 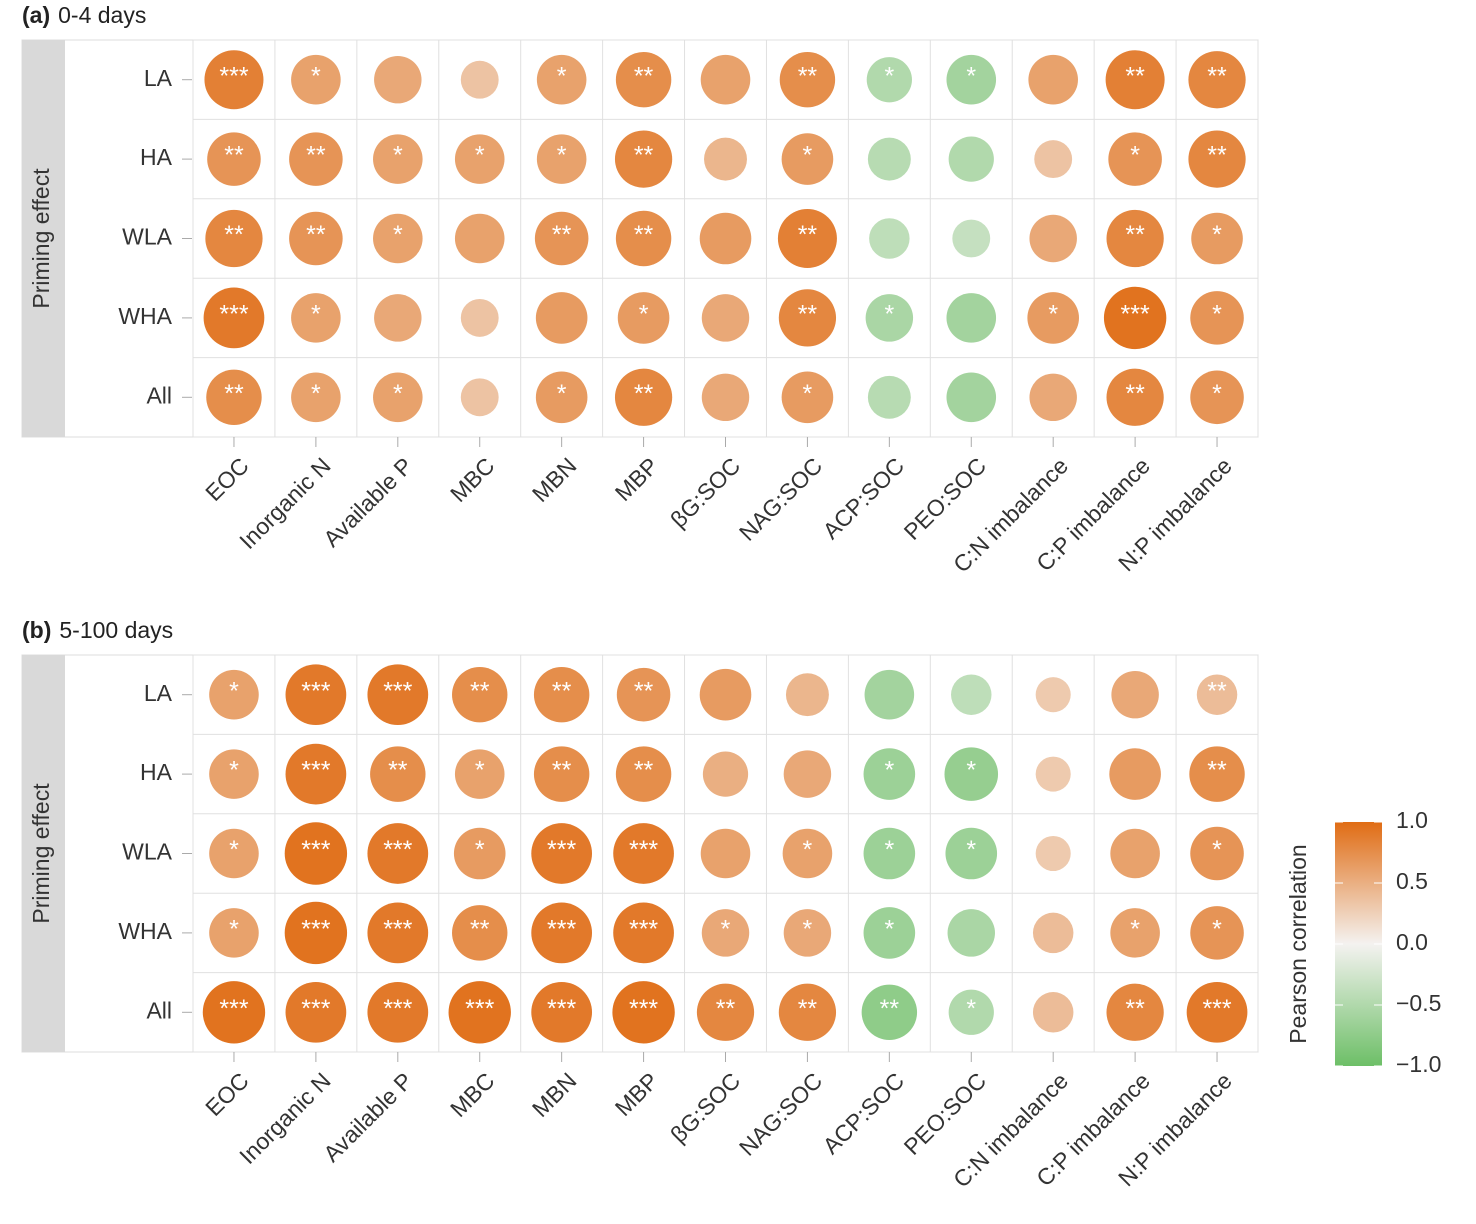 What do you see at coordinates (116, 630) in the screenshot?
I see `panel-subtitle: 5-100 days` at bounding box center [116, 630].